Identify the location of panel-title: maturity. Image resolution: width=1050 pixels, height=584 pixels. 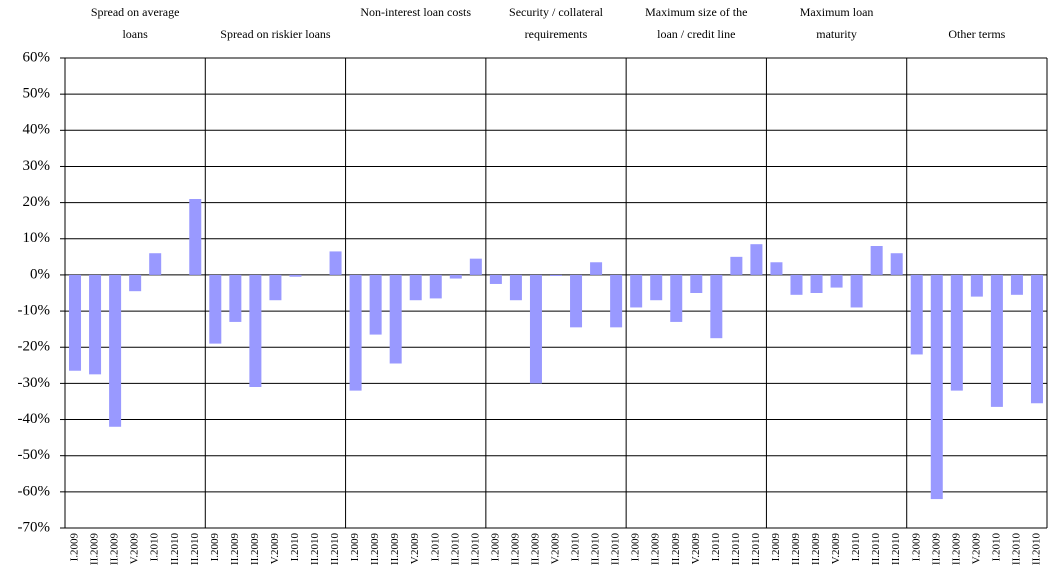
(836, 34).